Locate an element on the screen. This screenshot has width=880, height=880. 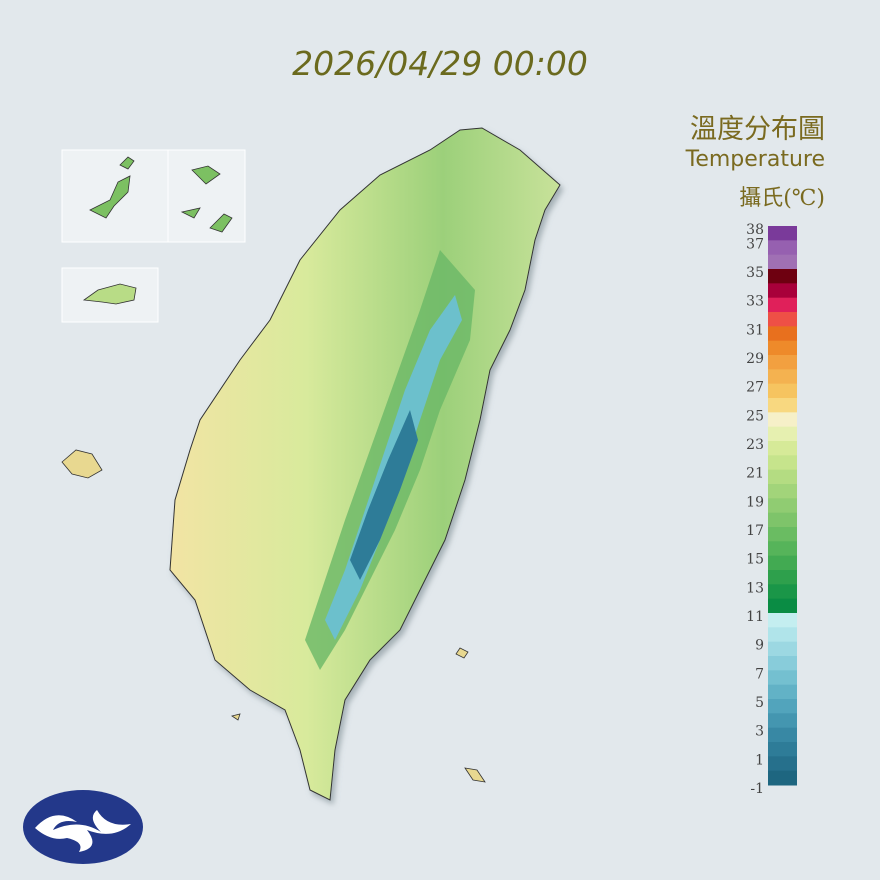
legend-label: 1 is located at coordinates (759, 760).